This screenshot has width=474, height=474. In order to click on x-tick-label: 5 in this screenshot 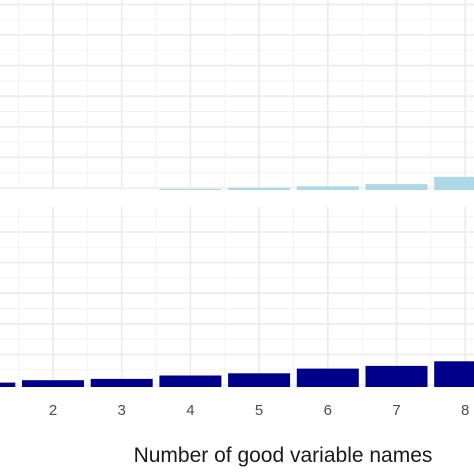, I will do `click(259, 410)`.